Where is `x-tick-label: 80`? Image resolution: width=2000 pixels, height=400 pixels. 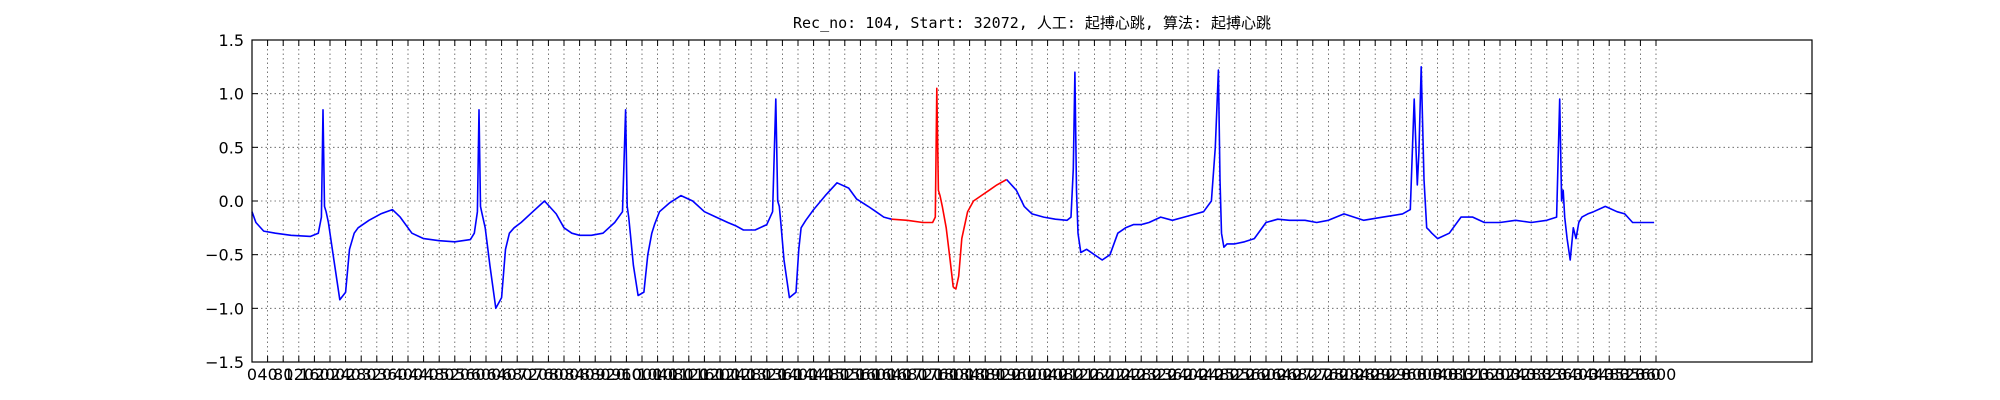
x-tick-label: 80 is located at coordinates (283, 374).